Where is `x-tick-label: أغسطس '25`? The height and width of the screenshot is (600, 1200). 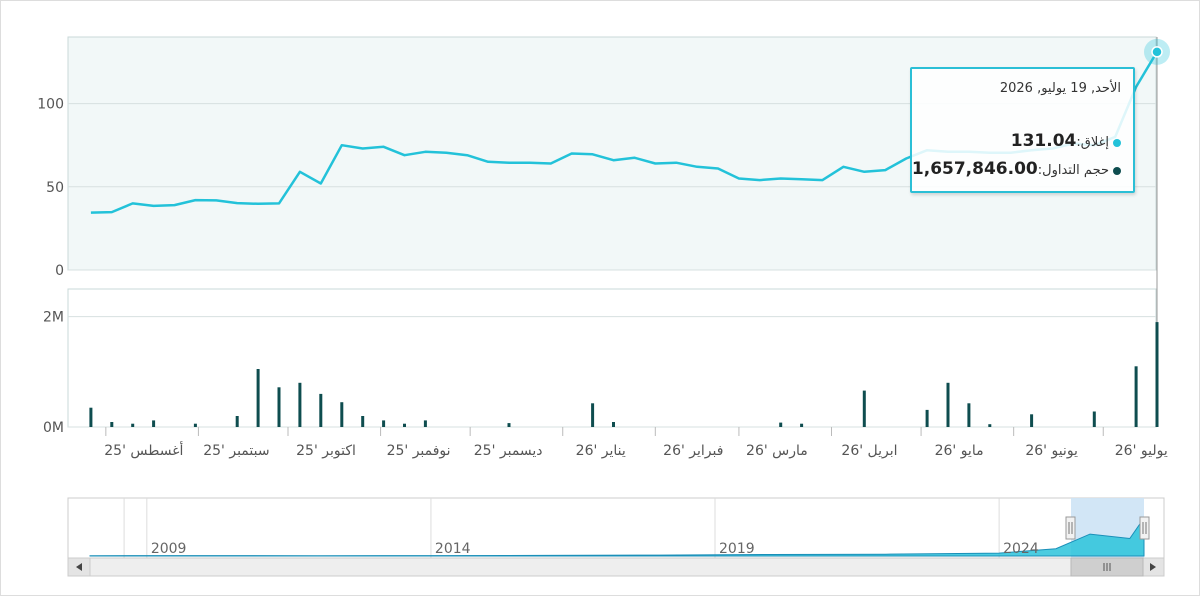
x-tick-label: أغسطس '25 is located at coordinates (143, 450).